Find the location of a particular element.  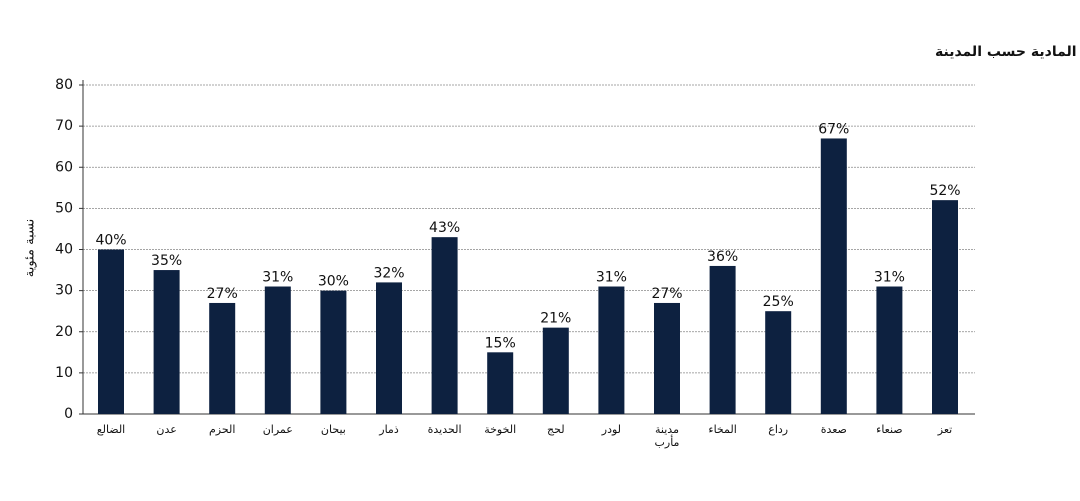

x-tick-label: بيحان is located at coordinates (333, 429).